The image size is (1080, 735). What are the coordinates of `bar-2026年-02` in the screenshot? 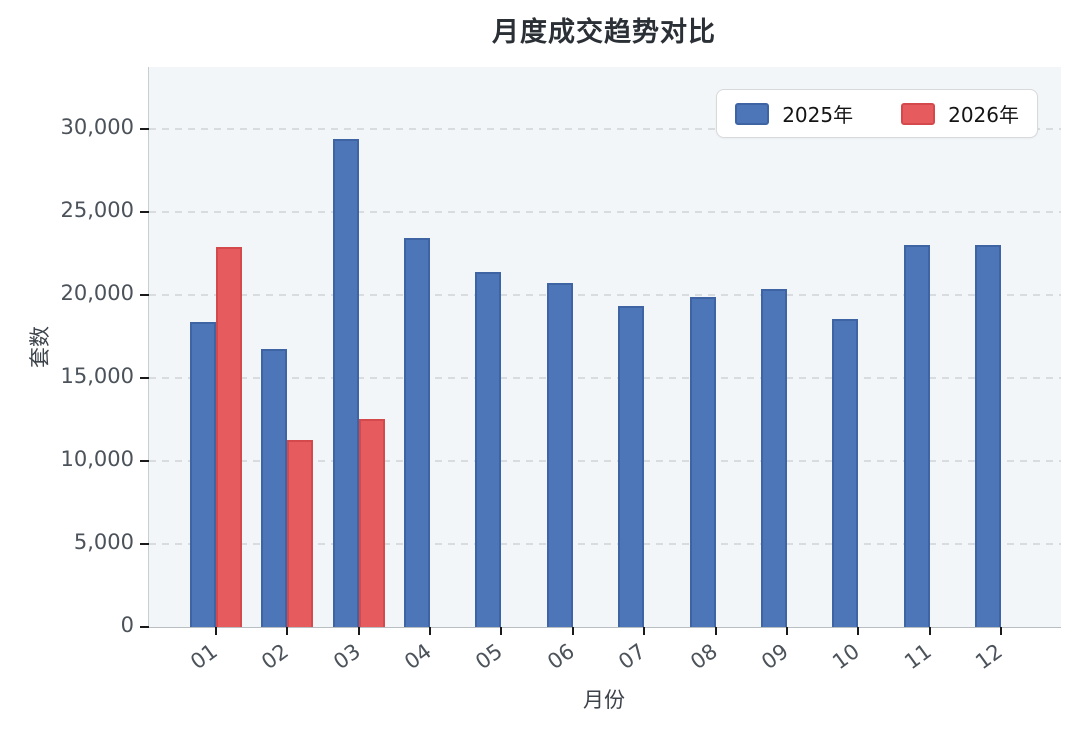 It's located at (300, 533).